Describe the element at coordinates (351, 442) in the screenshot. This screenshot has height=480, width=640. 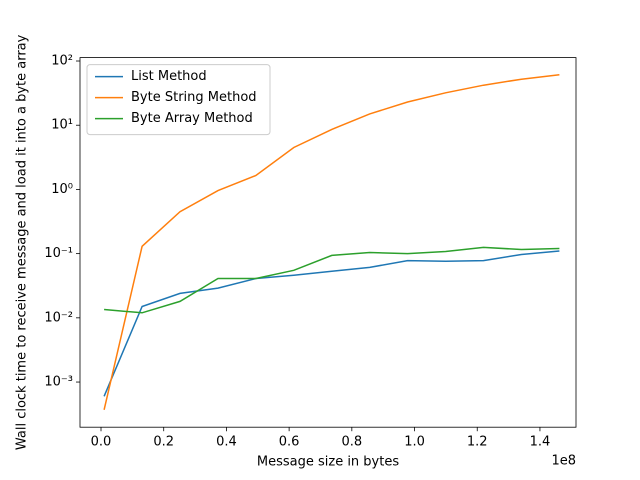
I see `x-tick-label: 0.8` at that location.